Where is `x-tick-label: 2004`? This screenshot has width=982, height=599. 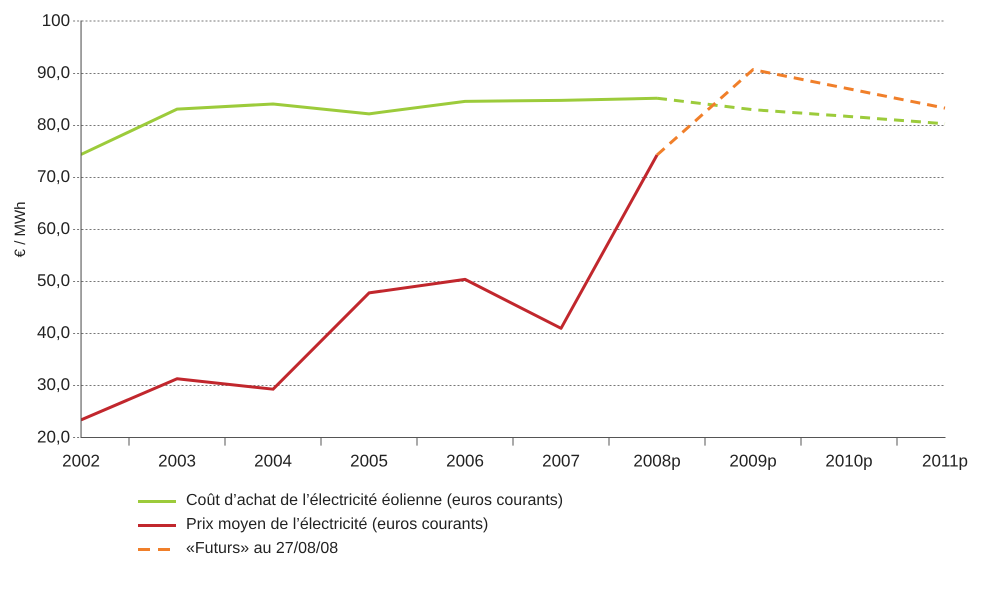
x-tick-label: 2004 is located at coordinates (273, 460).